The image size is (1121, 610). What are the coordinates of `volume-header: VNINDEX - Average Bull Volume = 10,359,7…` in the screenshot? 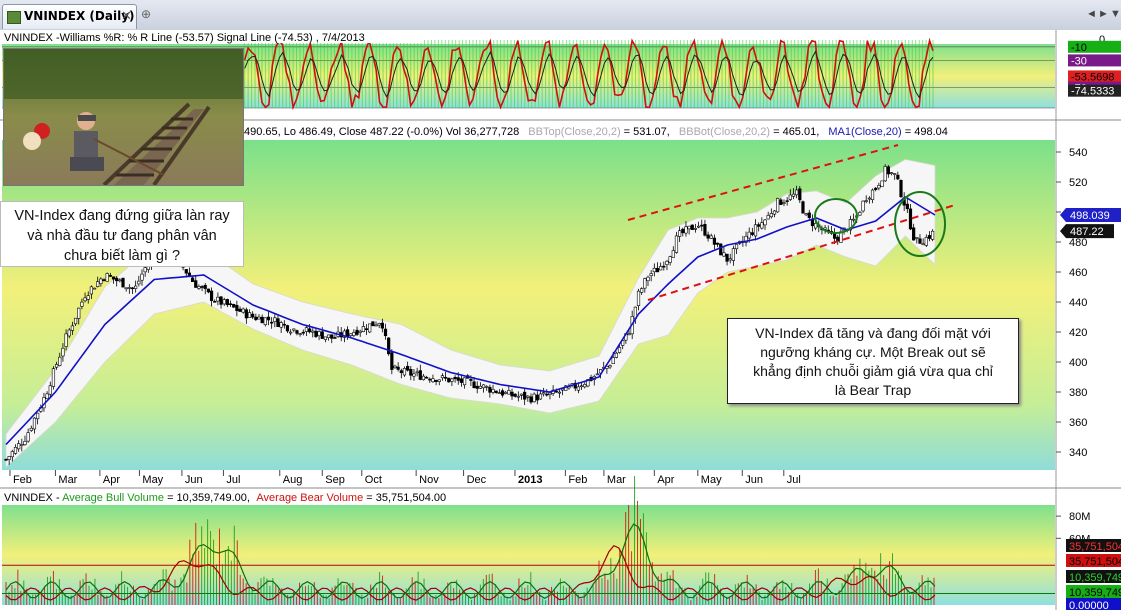 It's located at (225, 498).